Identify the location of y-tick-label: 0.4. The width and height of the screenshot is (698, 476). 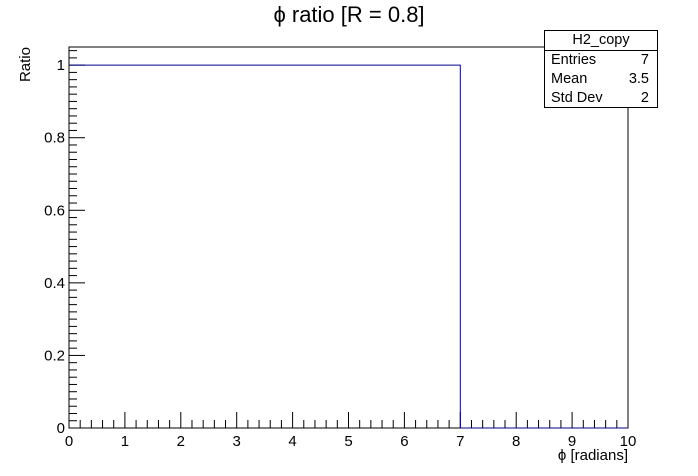
(54, 283).